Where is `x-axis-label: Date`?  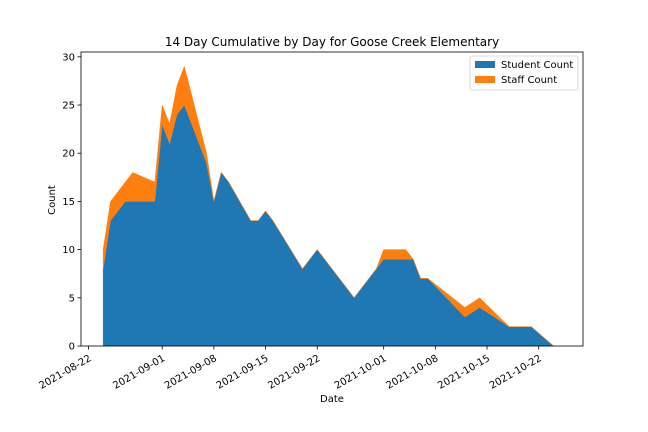
x-axis-label: Date is located at coordinates (332, 399).